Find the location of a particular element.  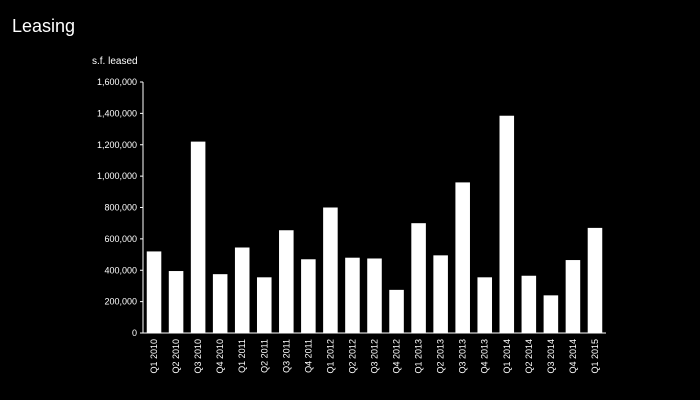

y-tick-label: 600,000 is located at coordinates (120, 239).